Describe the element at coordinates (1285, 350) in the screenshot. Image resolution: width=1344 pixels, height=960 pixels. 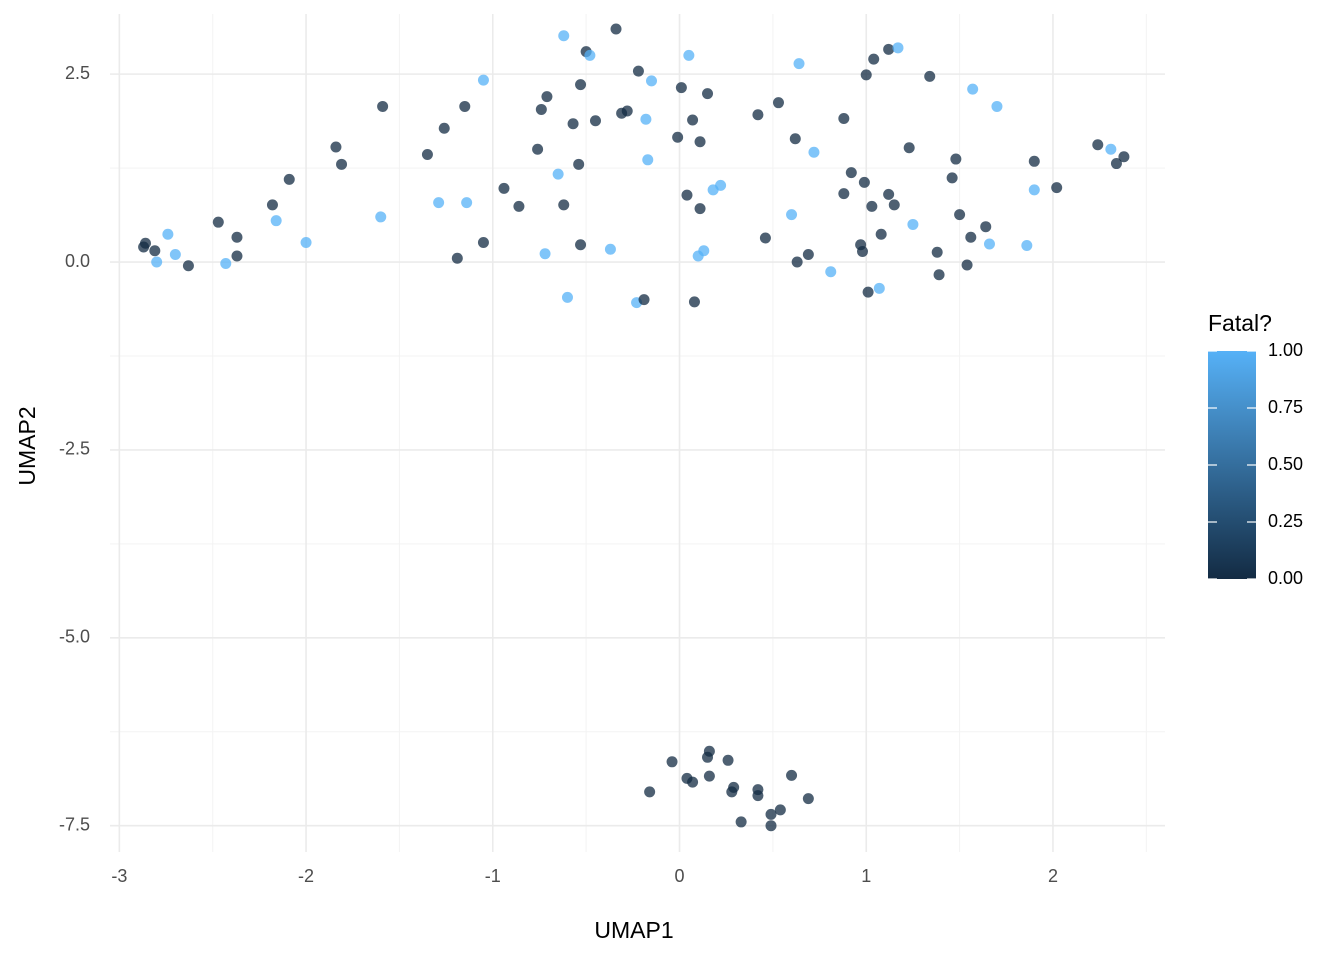
I see `legend-tick-label: 1.00` at that location.